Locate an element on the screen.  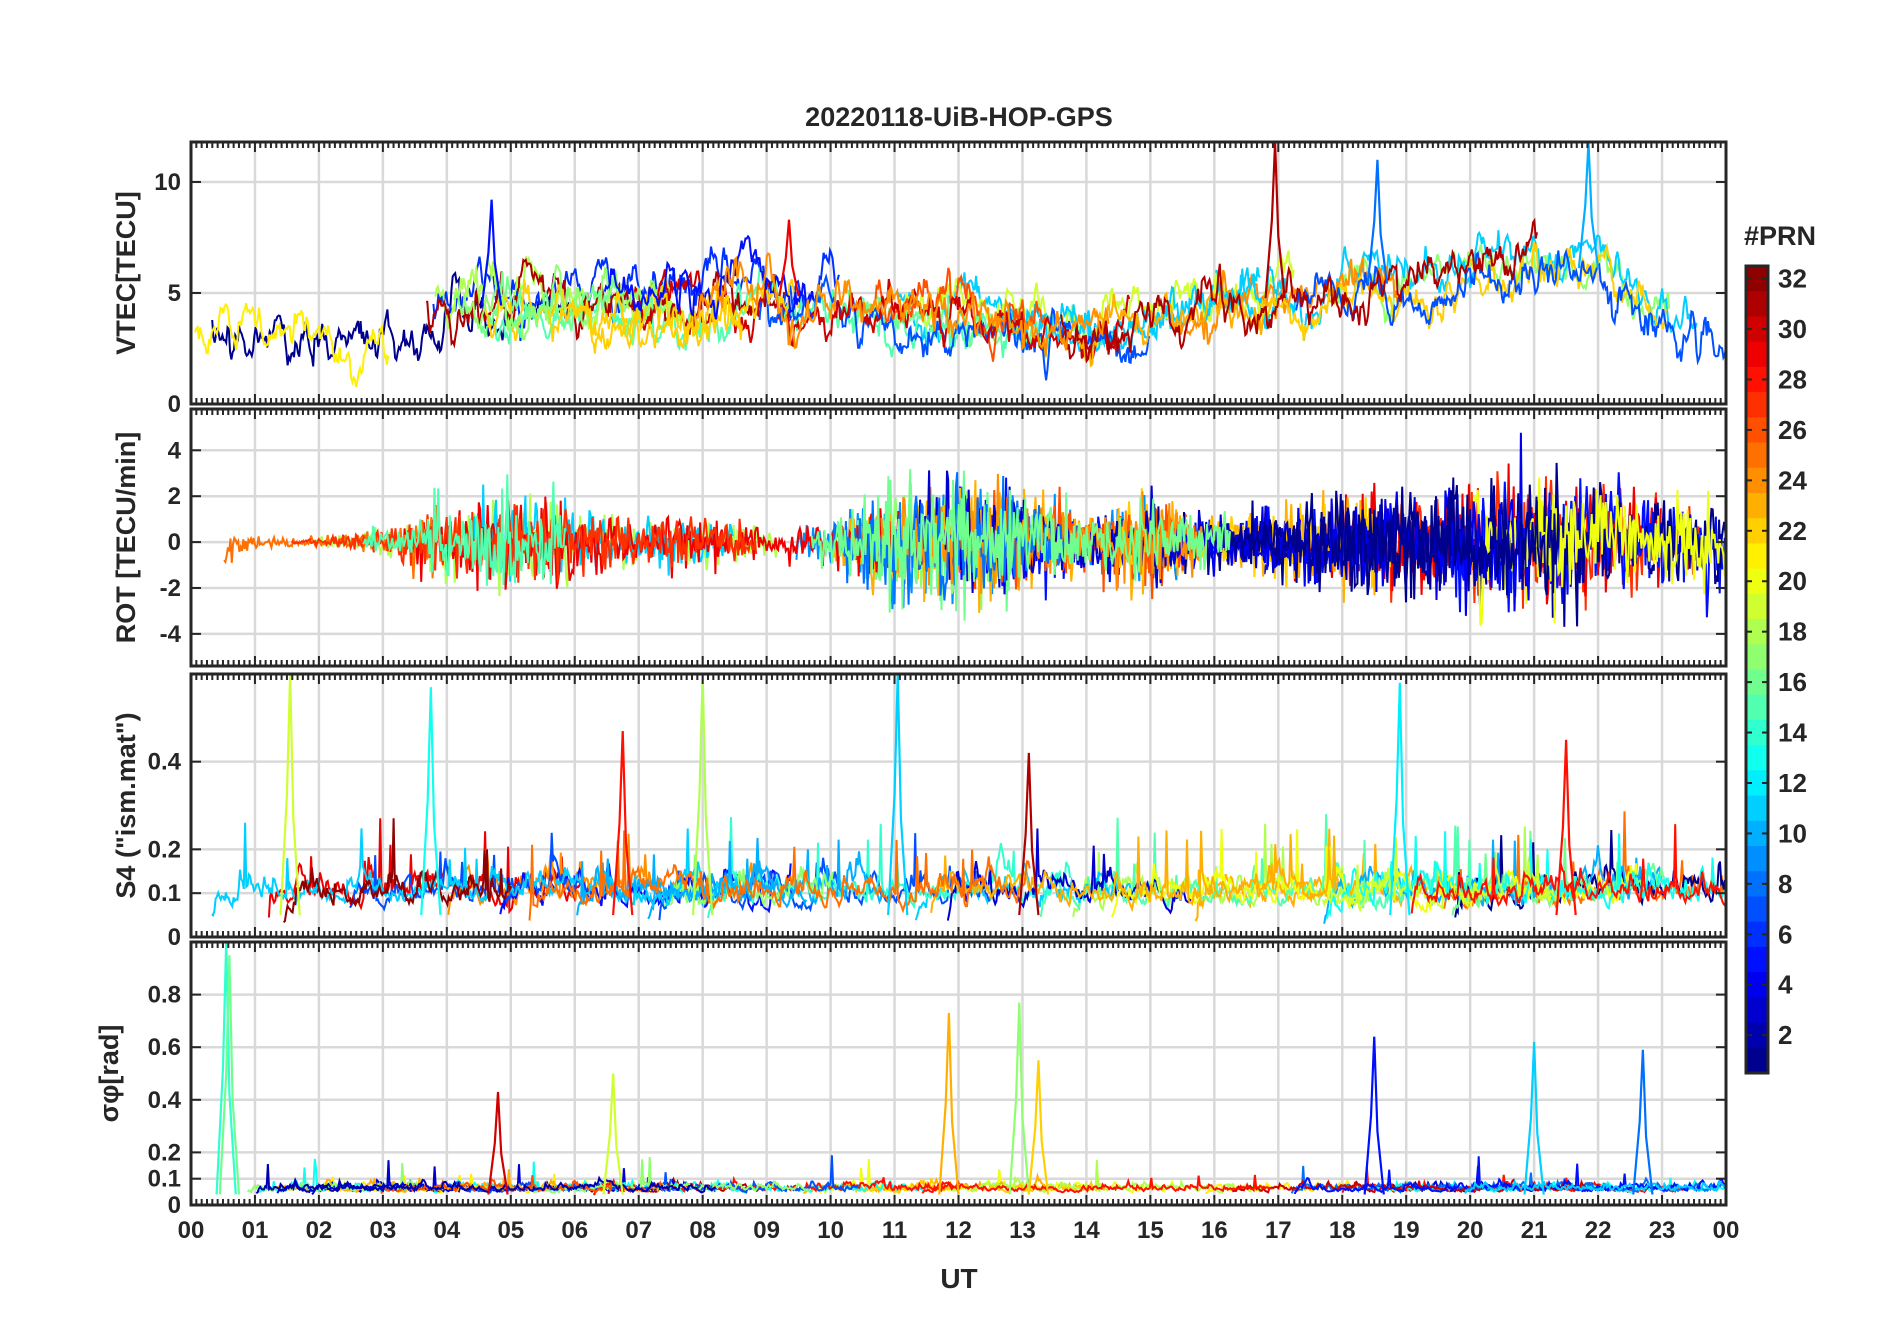
x-tick-label: 09 is located at coordinates (766, 1230).